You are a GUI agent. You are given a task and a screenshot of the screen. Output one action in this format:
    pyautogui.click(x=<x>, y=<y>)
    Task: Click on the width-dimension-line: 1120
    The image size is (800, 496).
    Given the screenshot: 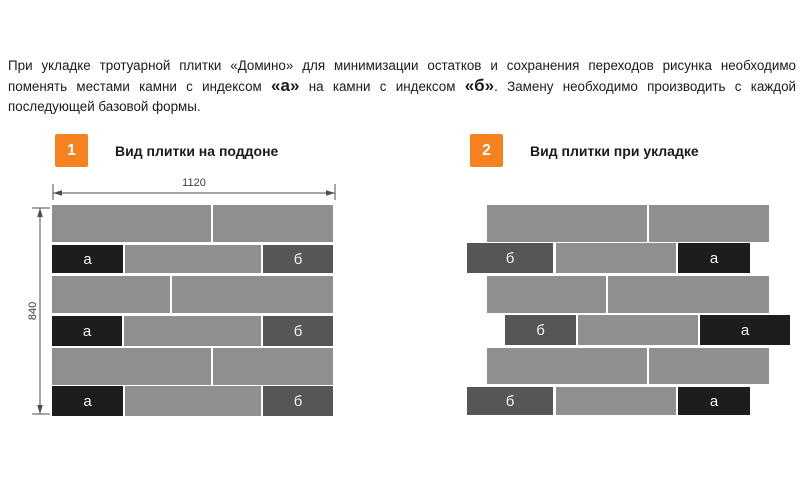 What is the action you would take?
    pyautogui.click(x=194, y=188)
    